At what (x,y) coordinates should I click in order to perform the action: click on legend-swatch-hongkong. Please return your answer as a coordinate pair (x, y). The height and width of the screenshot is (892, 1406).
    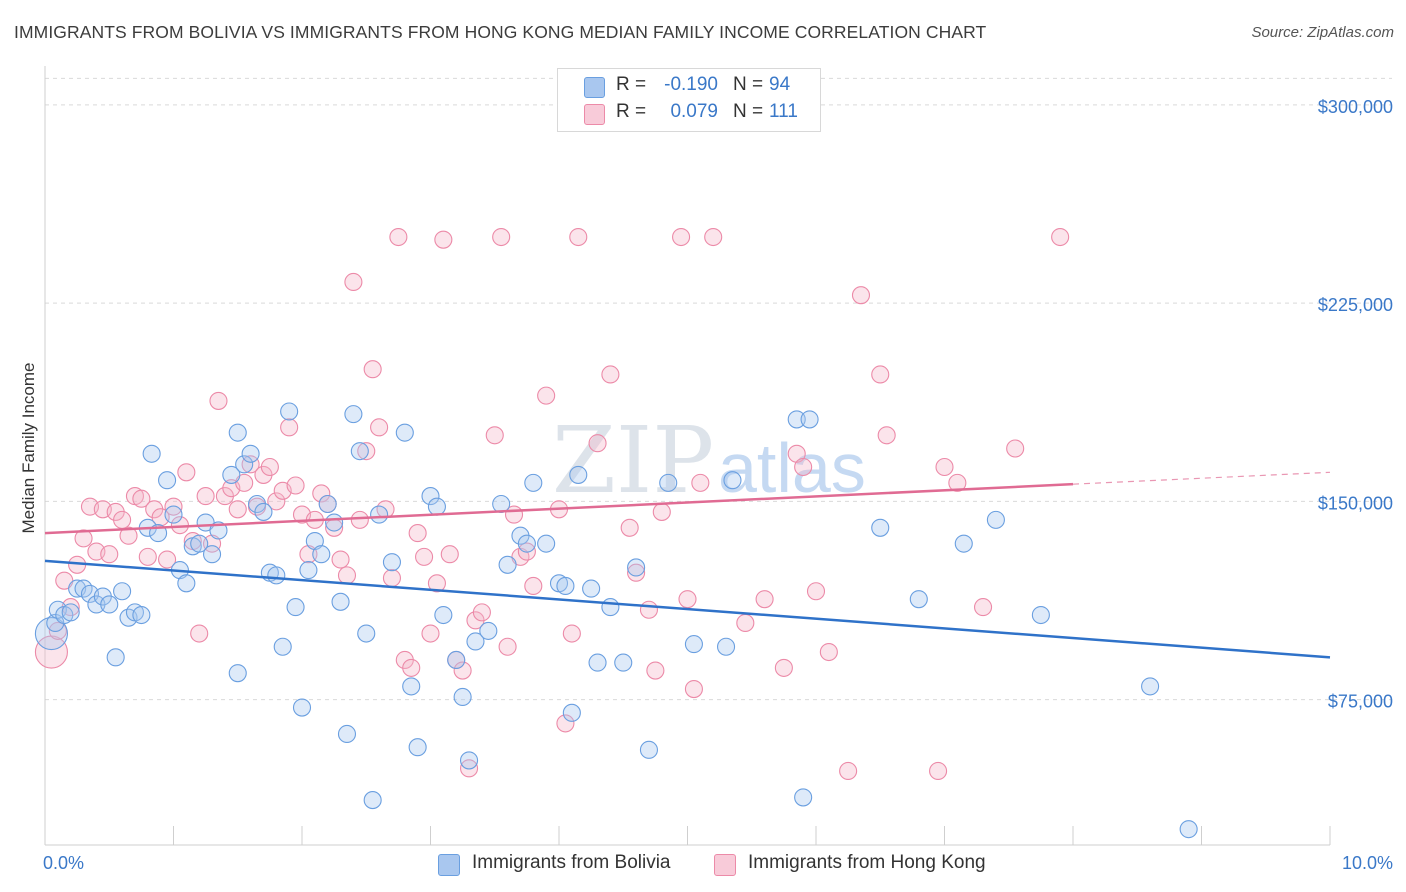
    Looking at the image, I should click on (594, 114).